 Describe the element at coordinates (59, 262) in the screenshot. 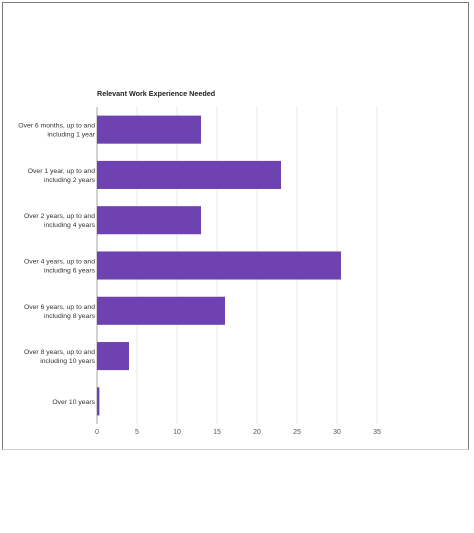

I see `category-label: Over 4 years, up to and` at that location.